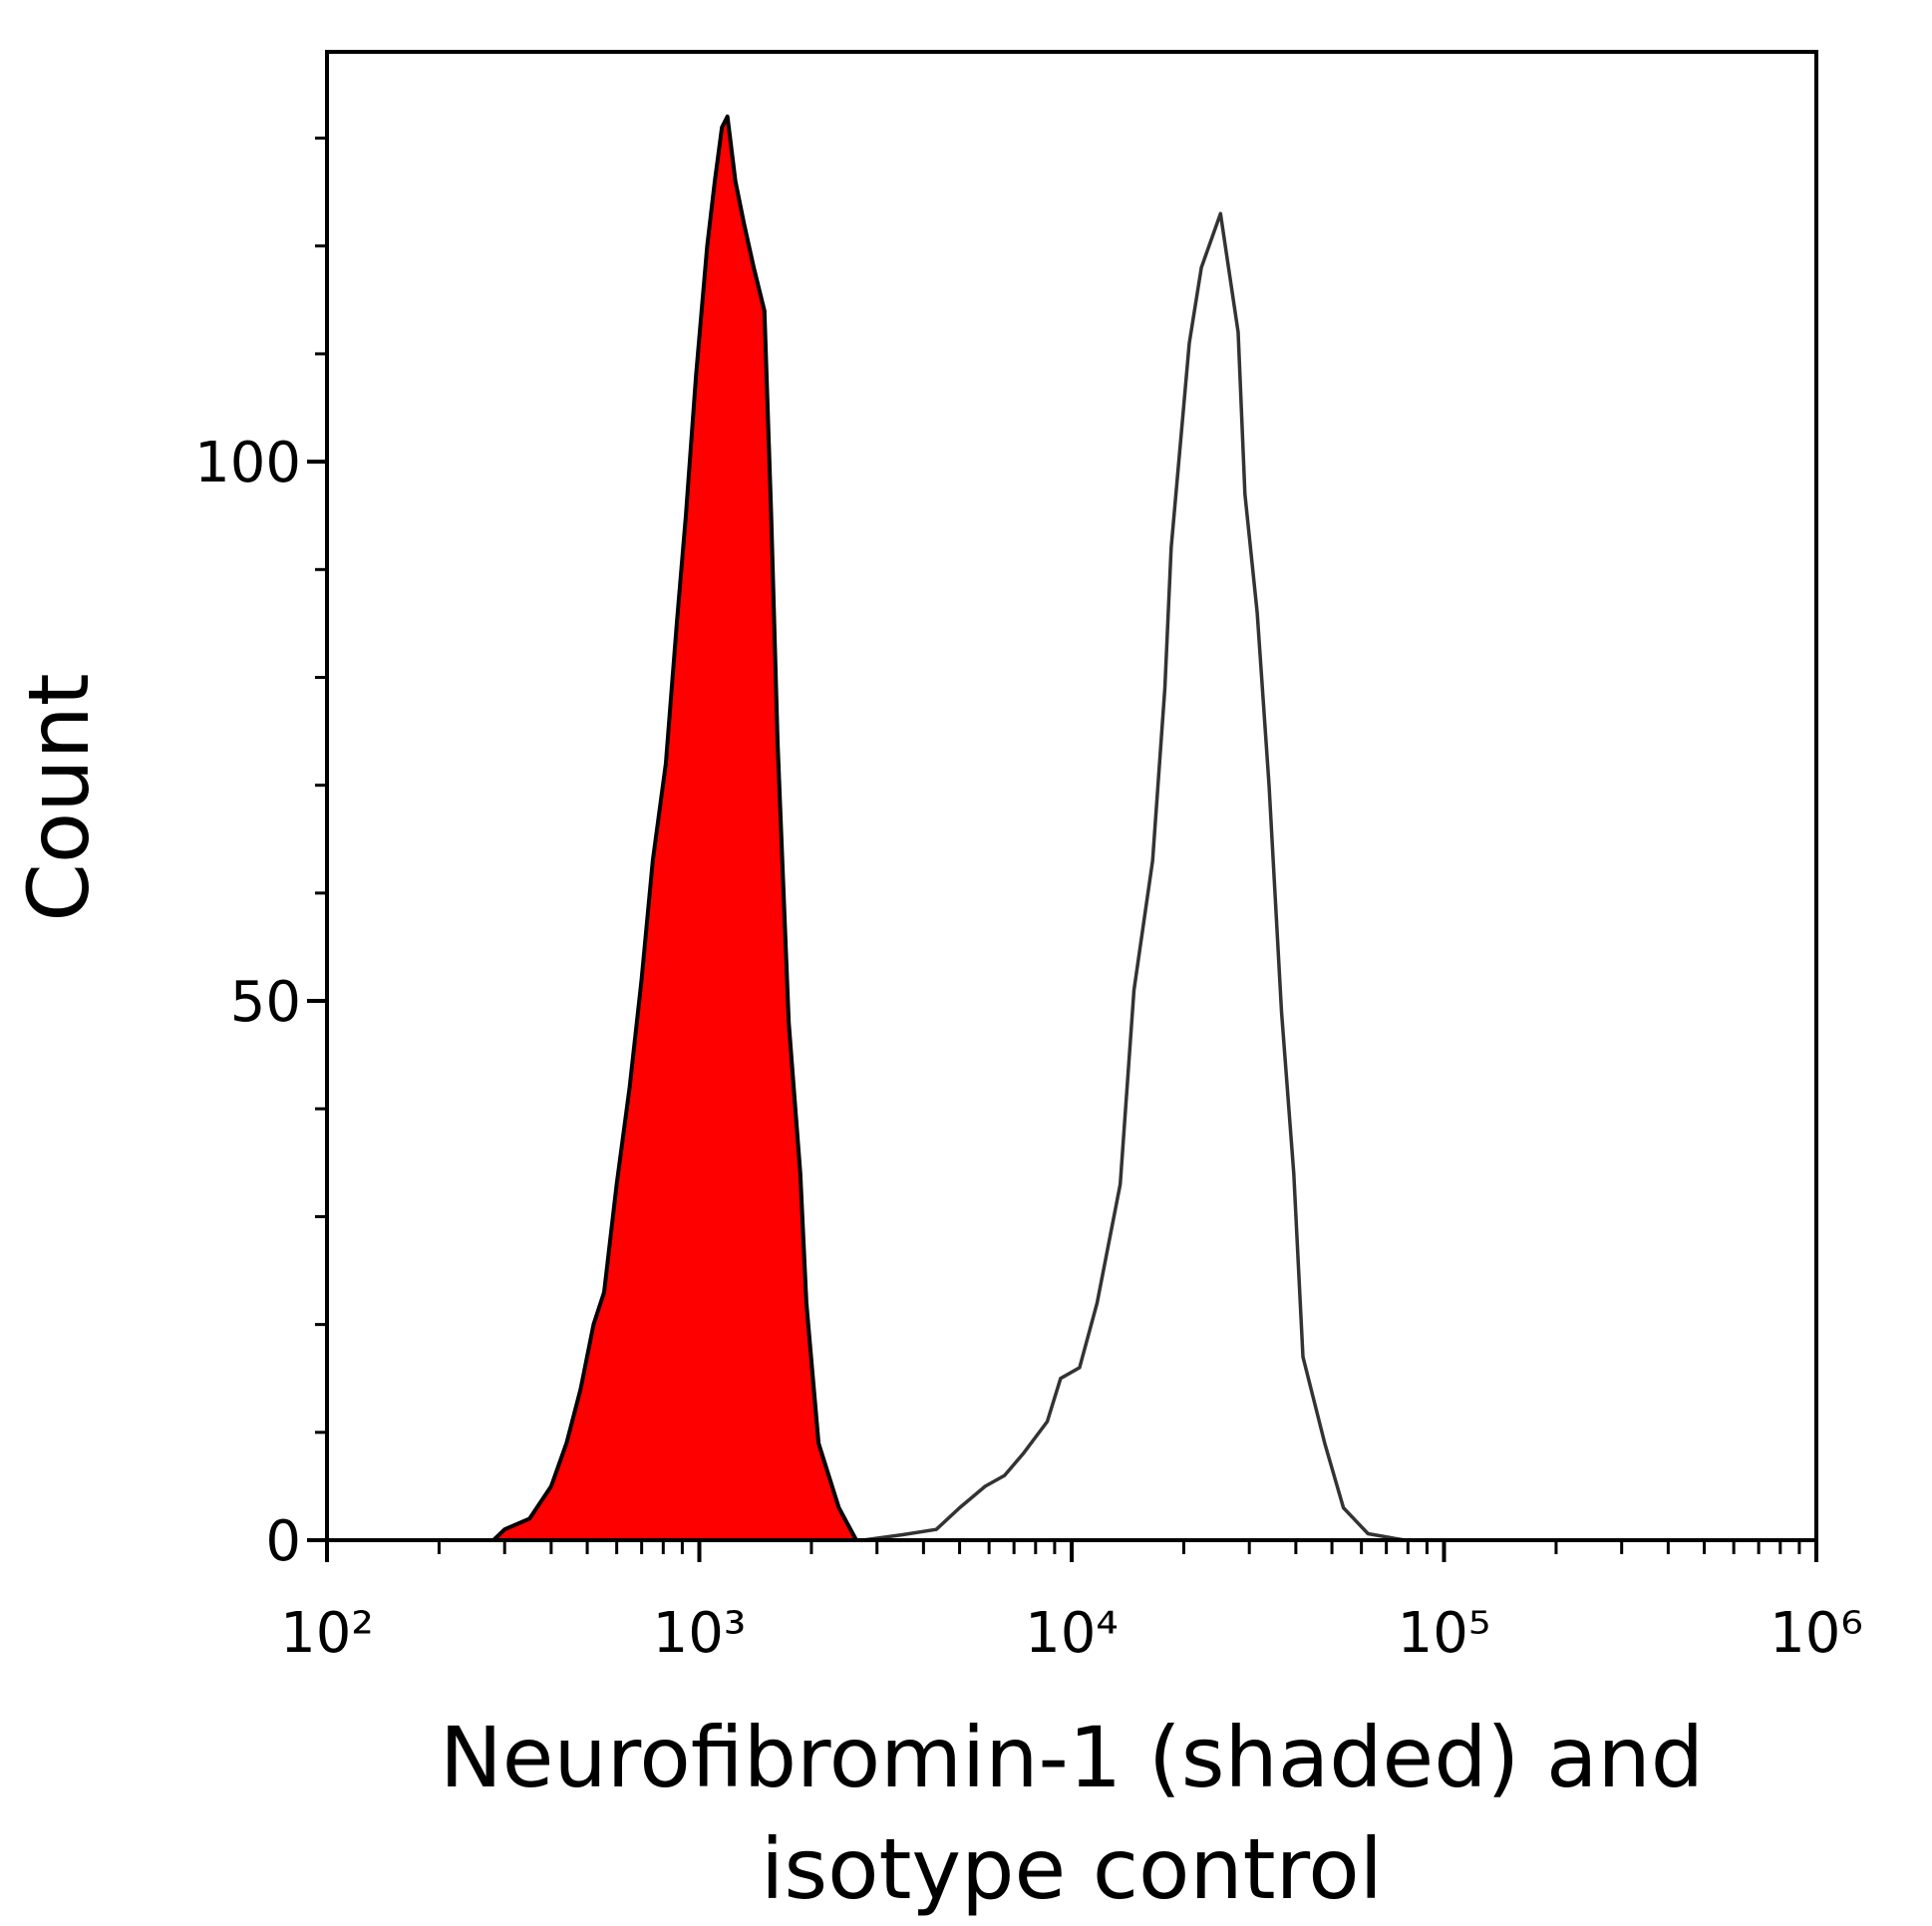  Describe the element at coordinates (59, 797) in the screenshot. I see `y-axis-title: Count` at that location.